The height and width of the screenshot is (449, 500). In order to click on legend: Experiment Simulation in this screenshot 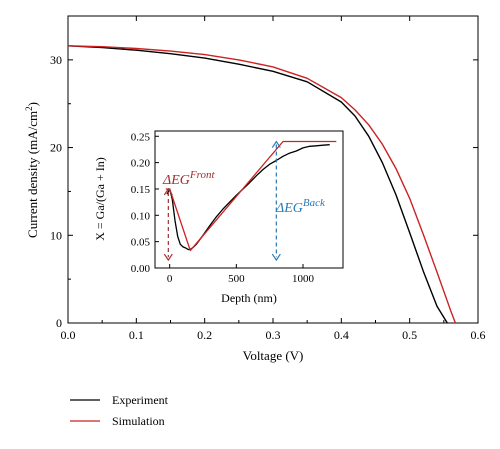, I will do `click(119, 410)`.